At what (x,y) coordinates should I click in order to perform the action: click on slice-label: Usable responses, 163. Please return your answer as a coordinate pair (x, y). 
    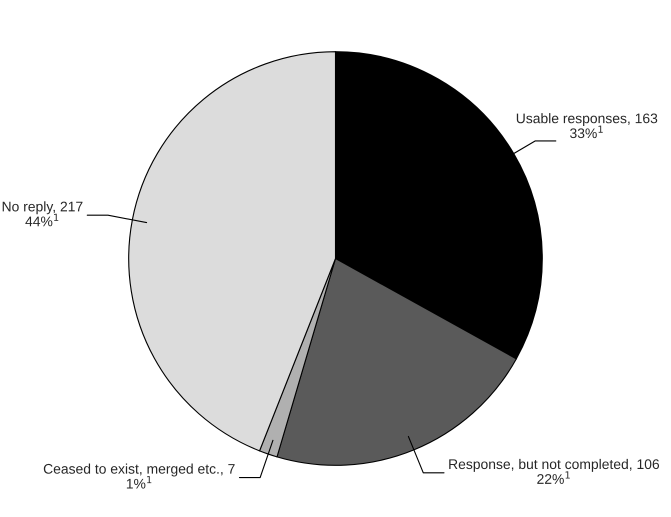
    Looking at the image, I should click on (587, 119).